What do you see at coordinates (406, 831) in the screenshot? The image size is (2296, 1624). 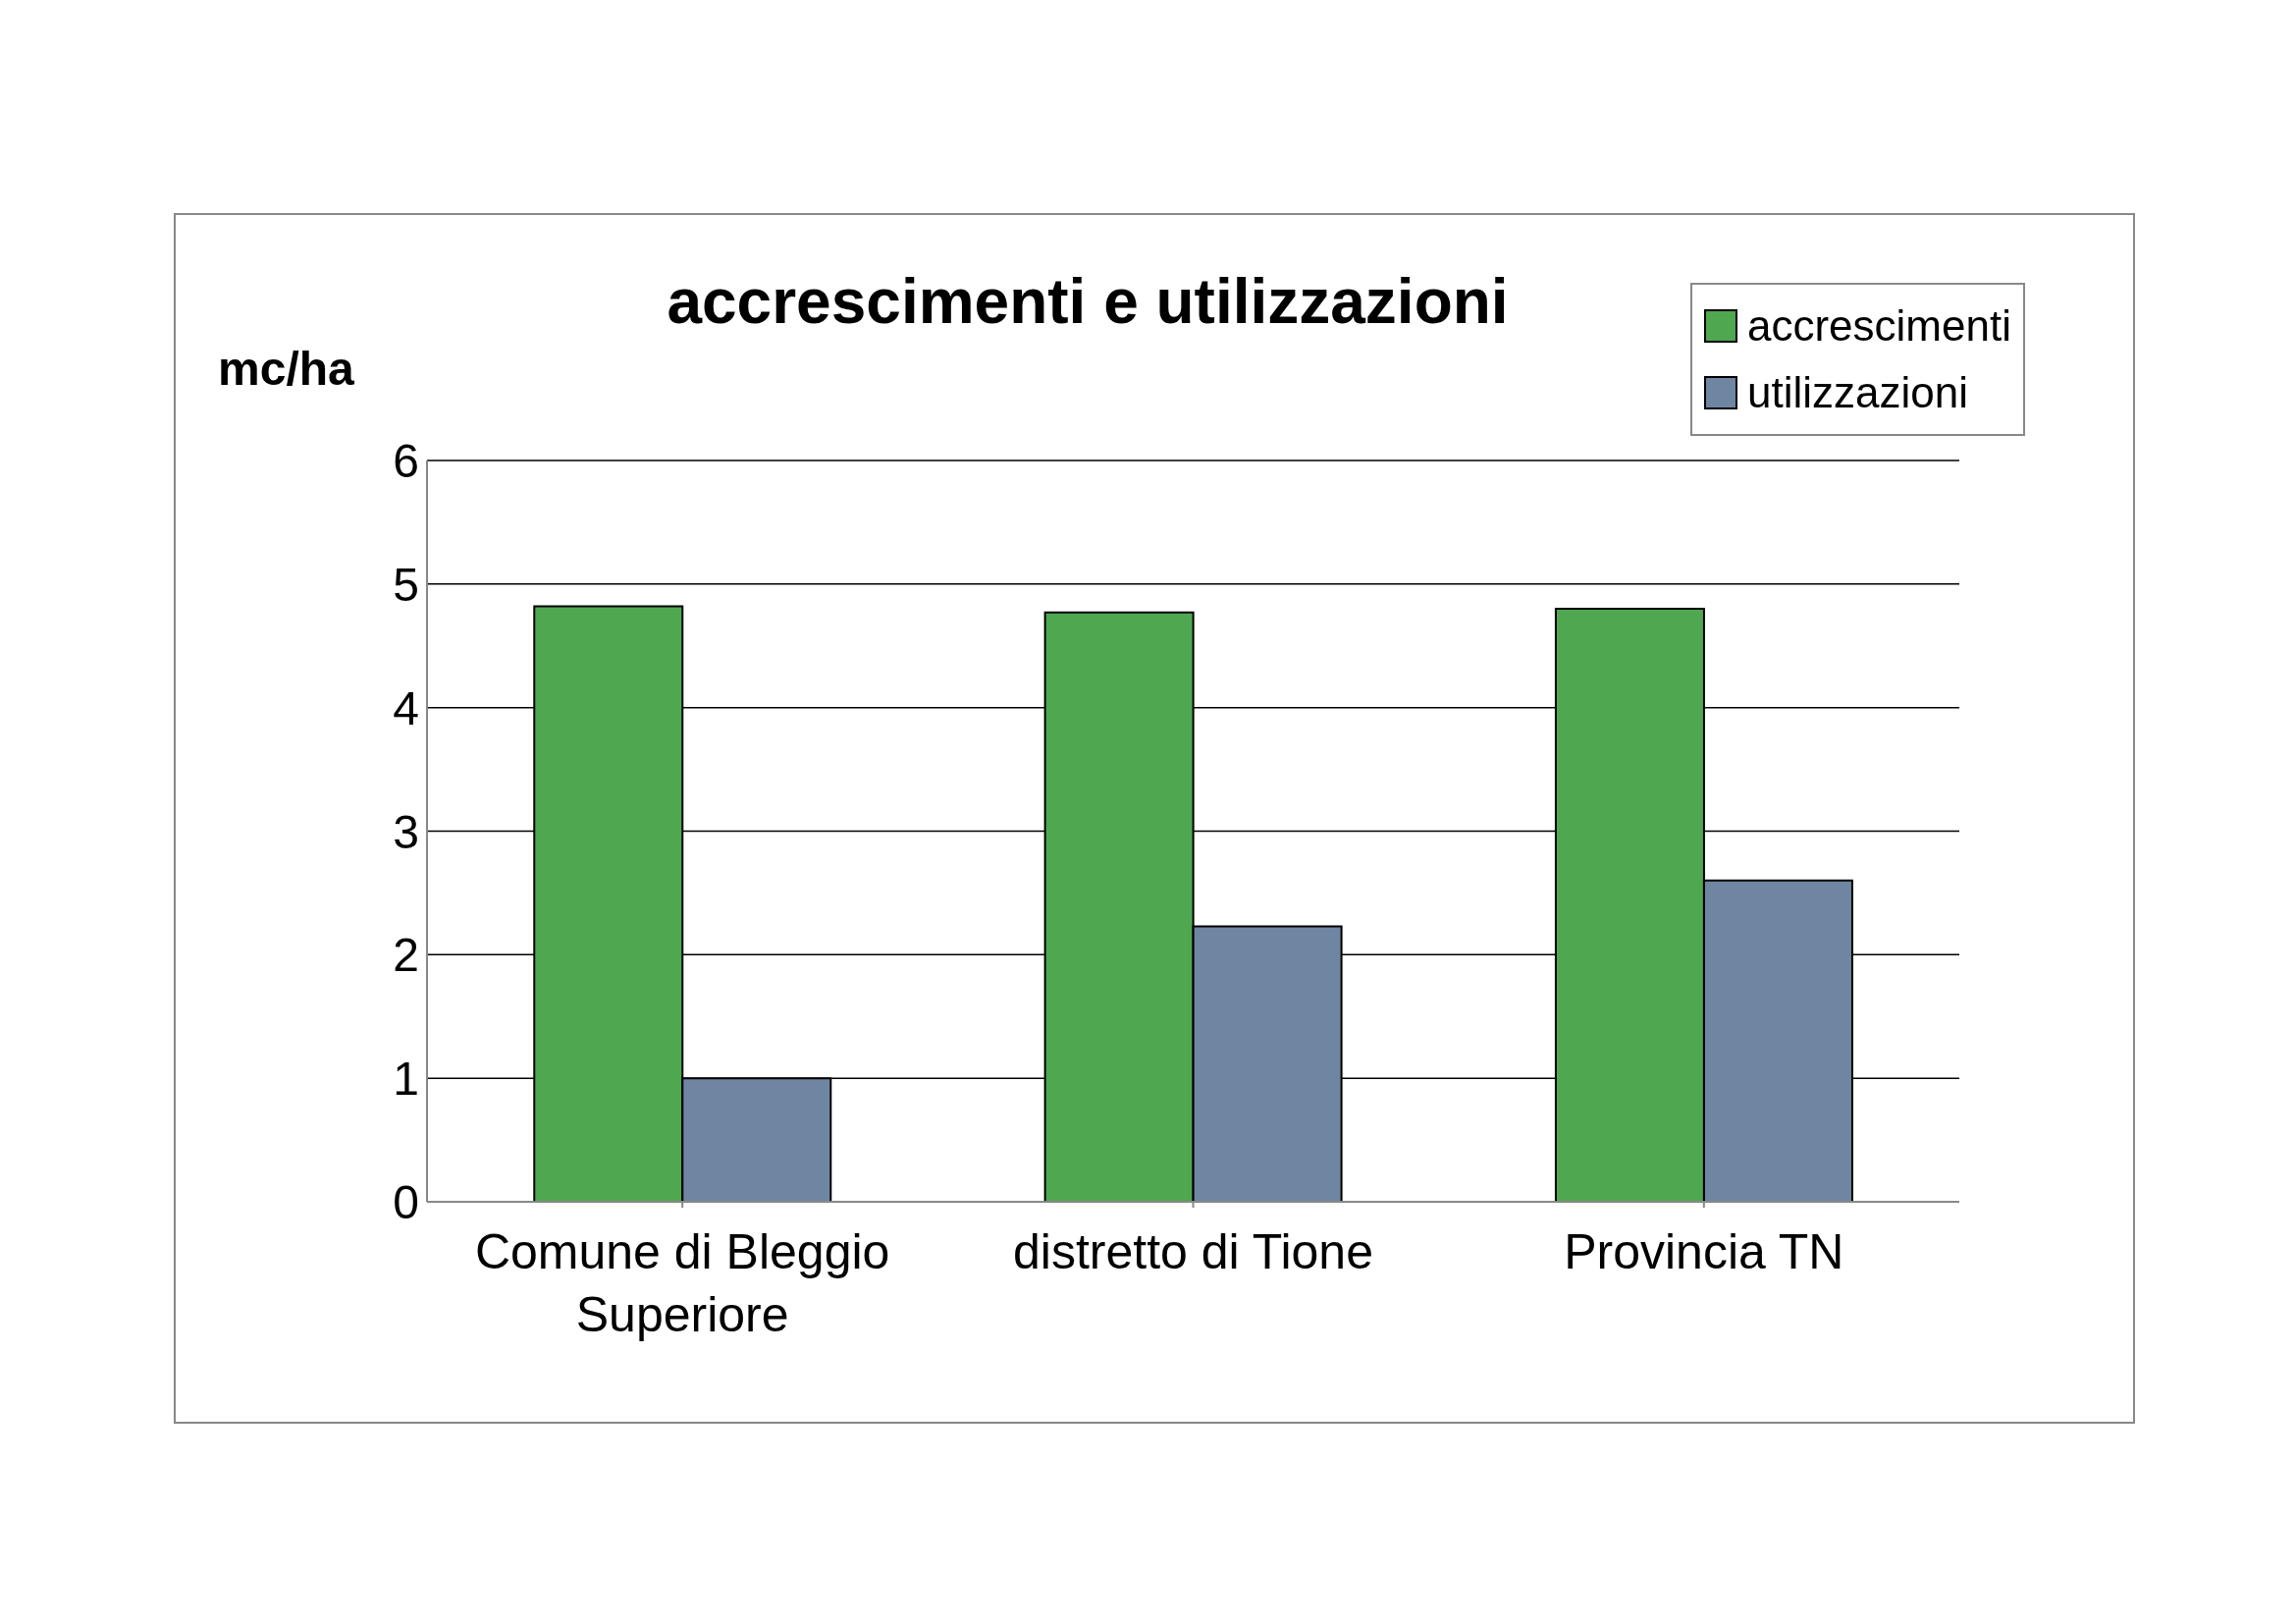 I see `y-tick-label: 3` at bounding box center [406, 831].